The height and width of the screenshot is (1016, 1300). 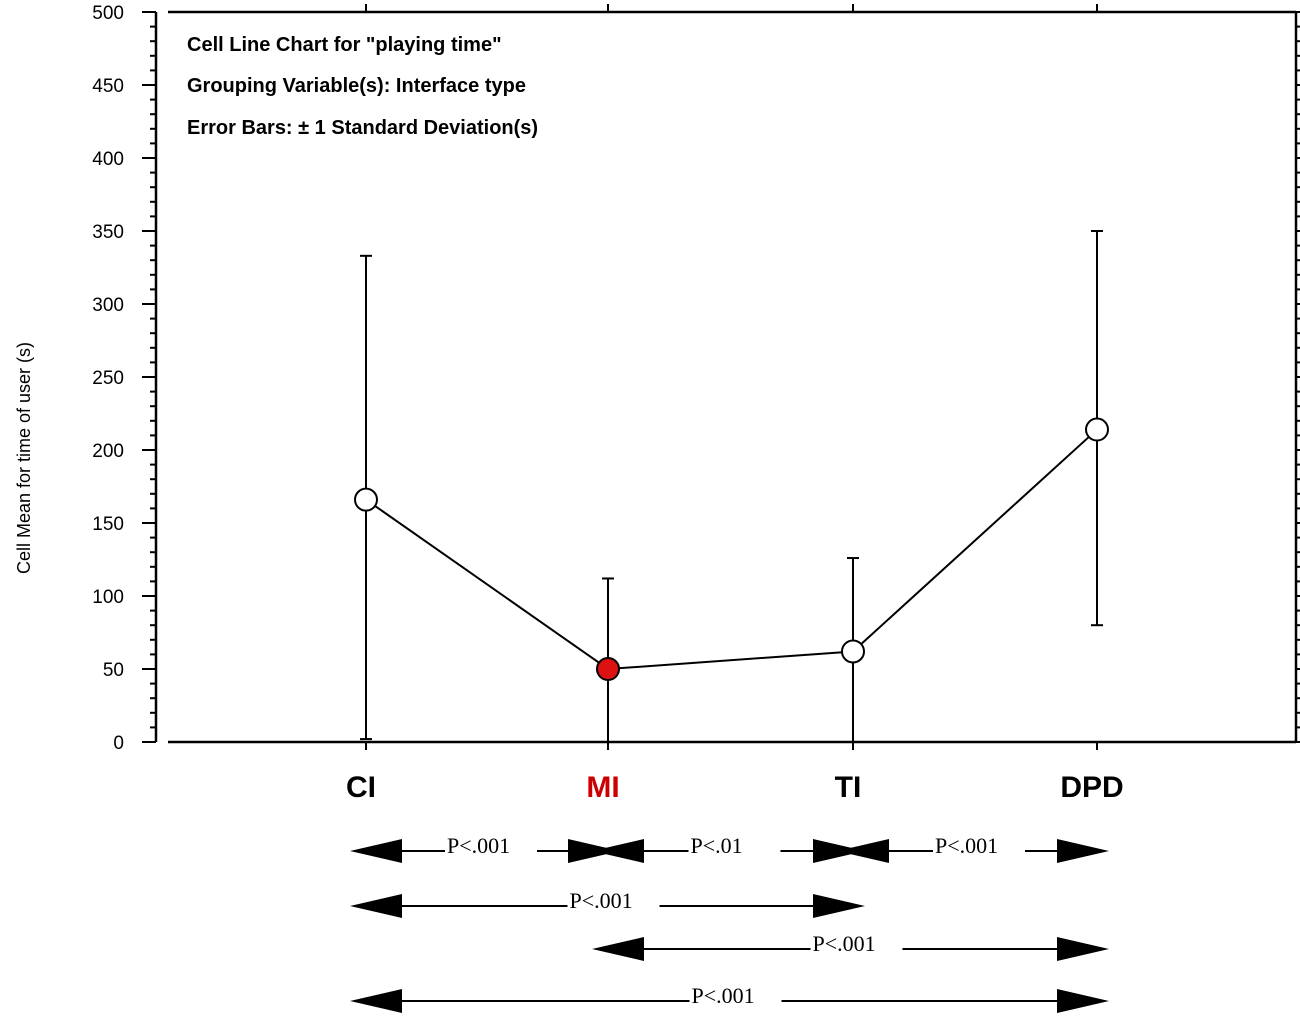 I want to click on title-line-3: Error Bars: ± 1 Standard Deviation(s), so click(x=362, y=128).